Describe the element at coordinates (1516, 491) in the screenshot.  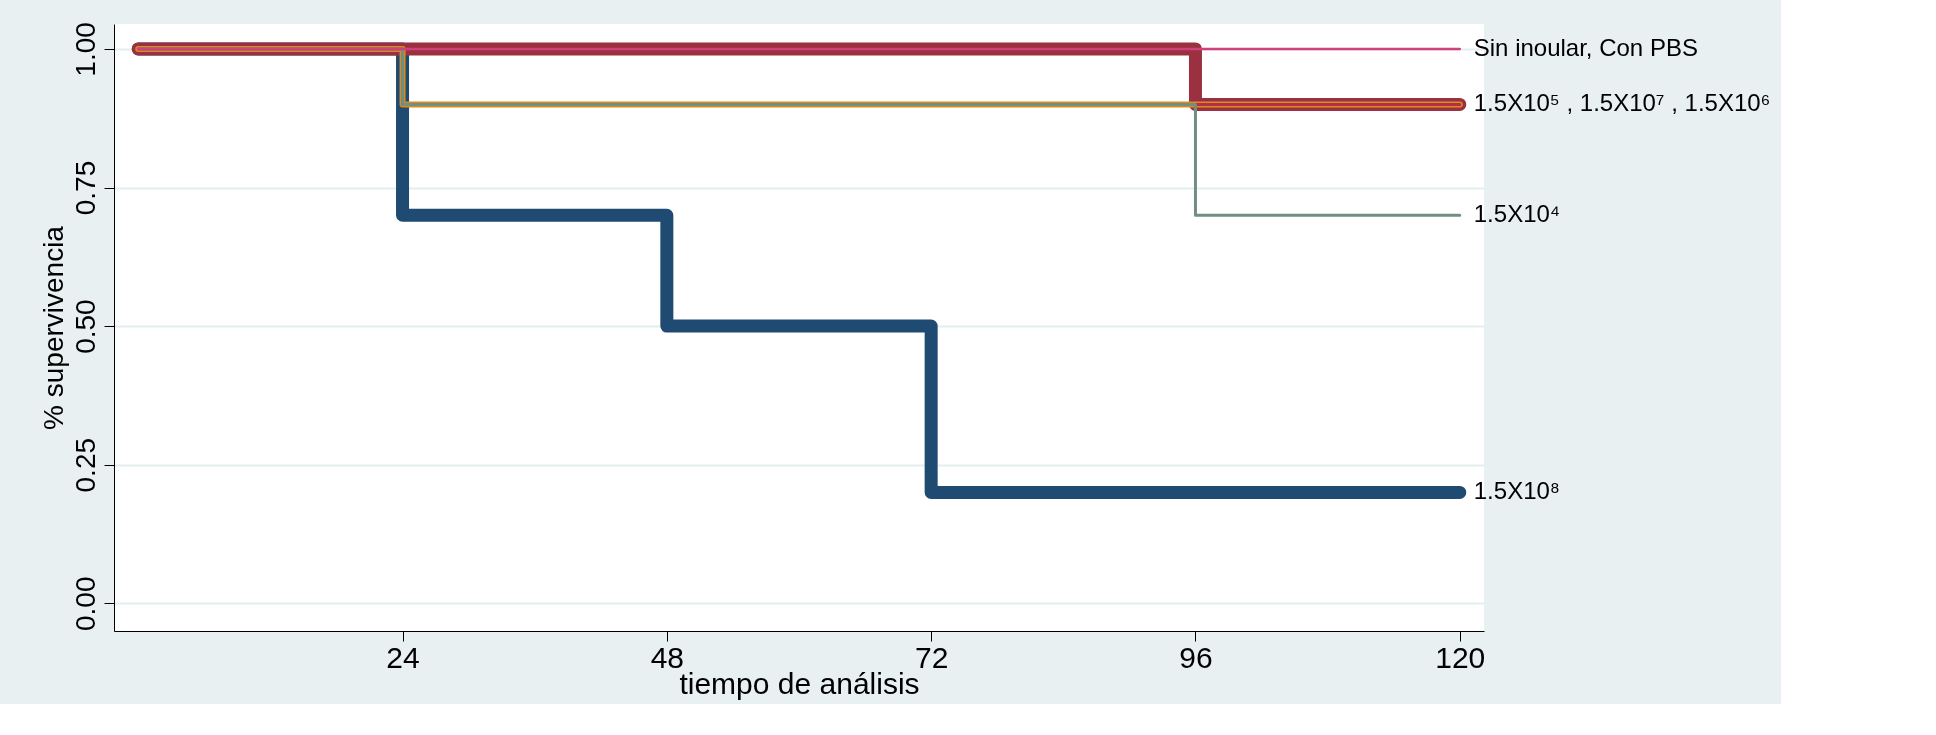
I see `series-label: 1.5X10⁸` at that location.